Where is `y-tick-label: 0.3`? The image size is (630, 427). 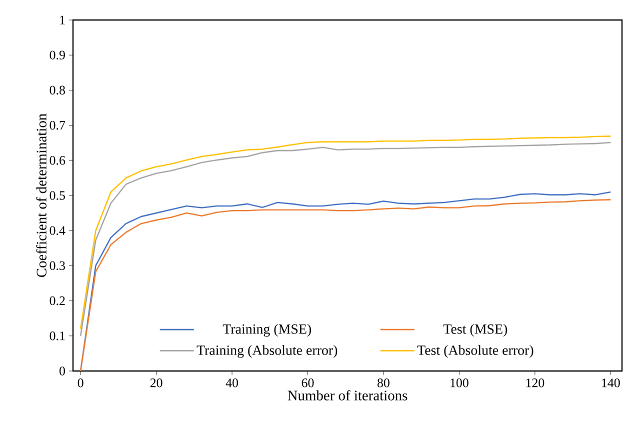 y-tick-label: 0.3 is located at coordinates (57, 265).